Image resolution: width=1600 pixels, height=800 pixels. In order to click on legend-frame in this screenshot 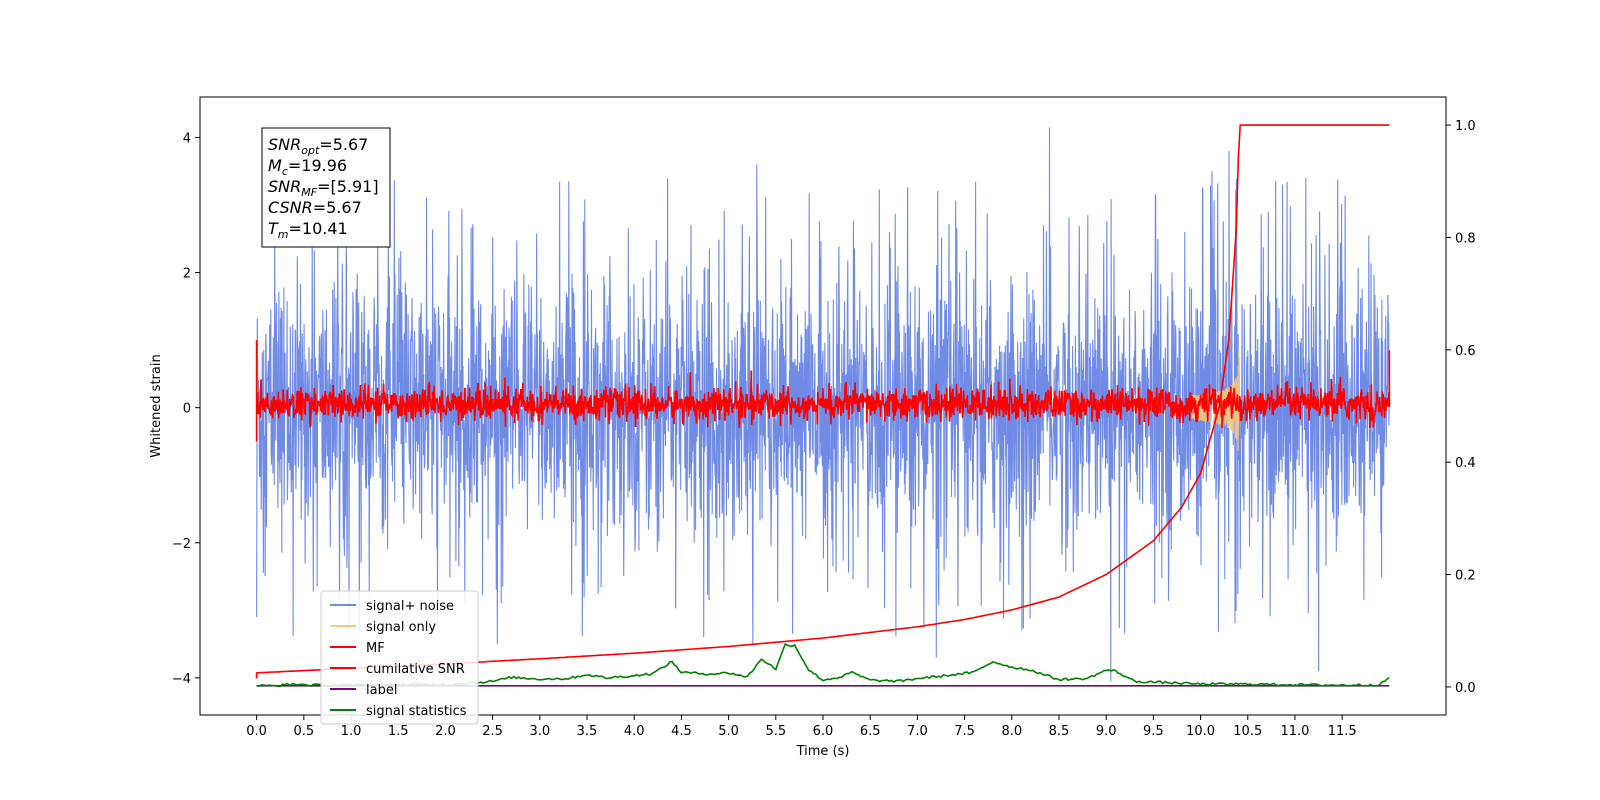, I will do `click(399, 657)`.